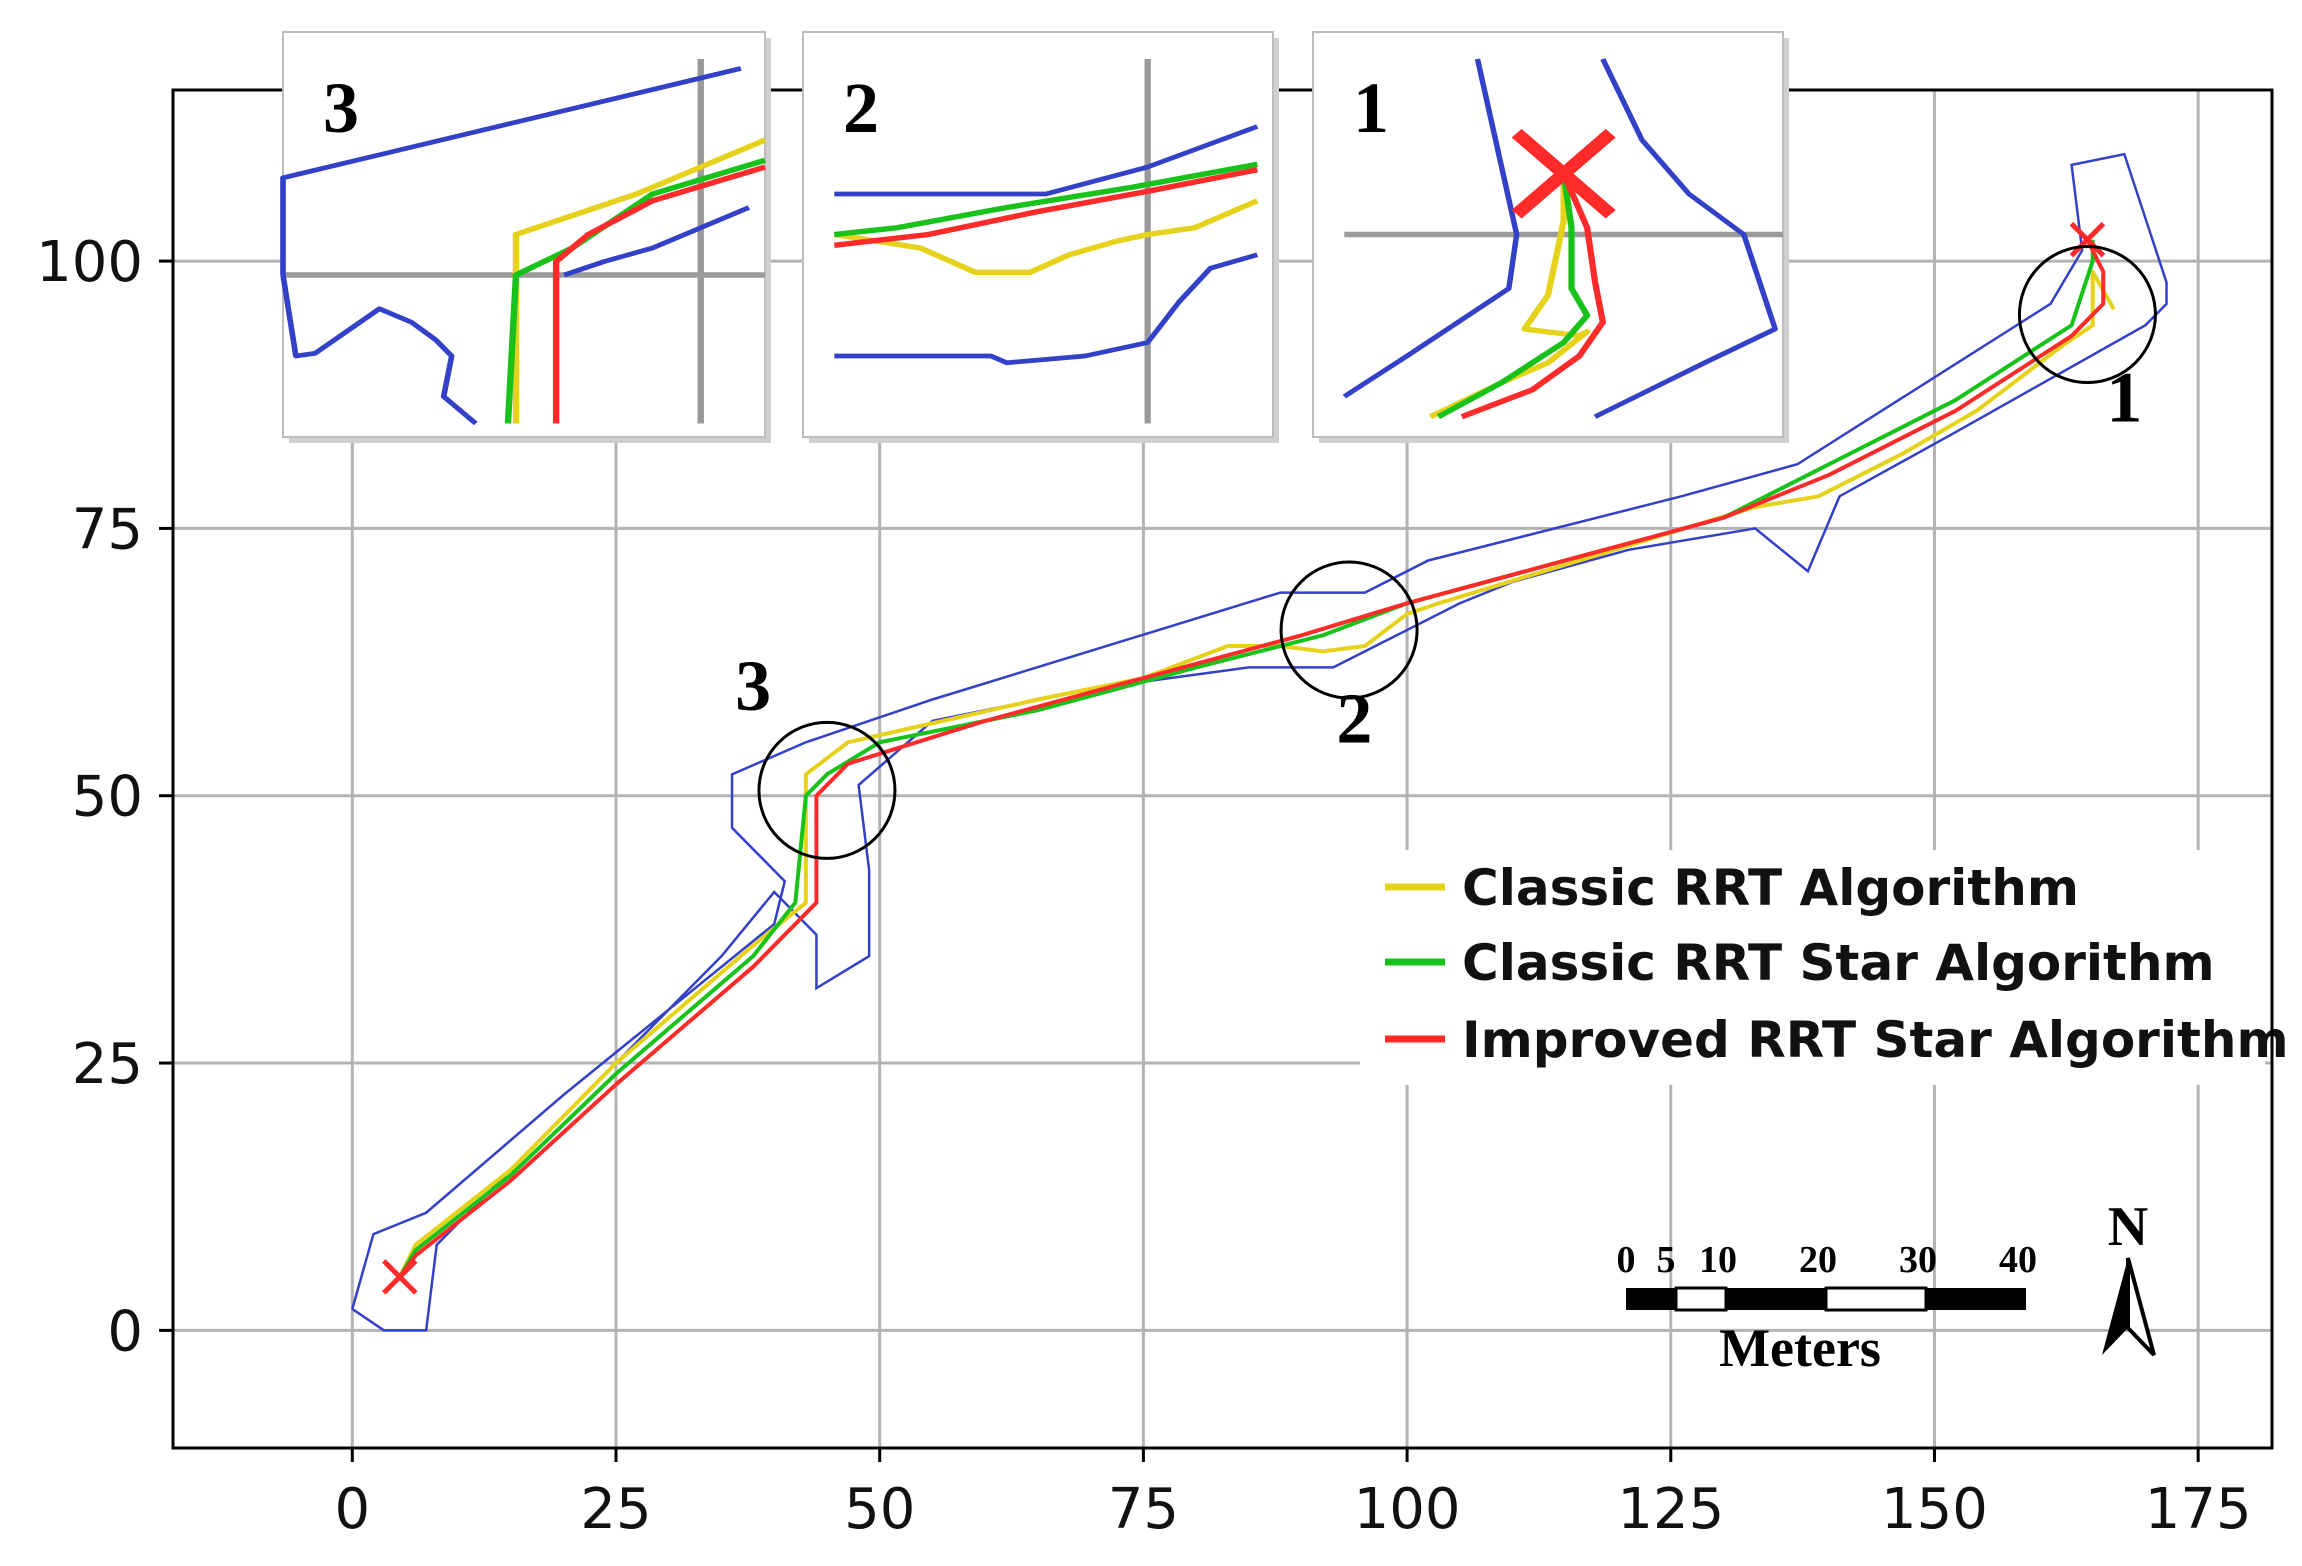 This screenshot has width=2302, height=1566. Describe the element at coordinates (615, 1509) in the screenshot. I see `x-tick-label-25: 25` at that location.